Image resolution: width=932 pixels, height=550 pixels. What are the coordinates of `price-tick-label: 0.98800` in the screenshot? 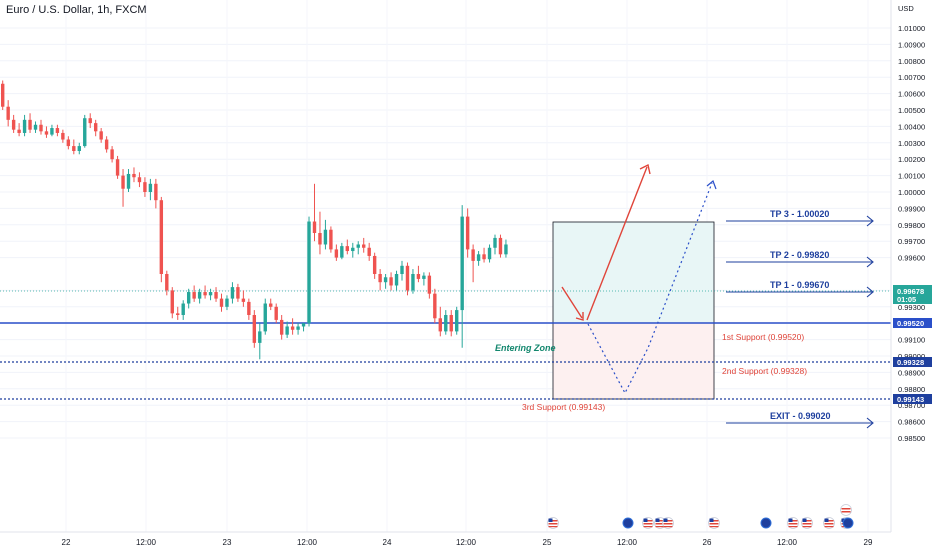 It's located at (911, 389).